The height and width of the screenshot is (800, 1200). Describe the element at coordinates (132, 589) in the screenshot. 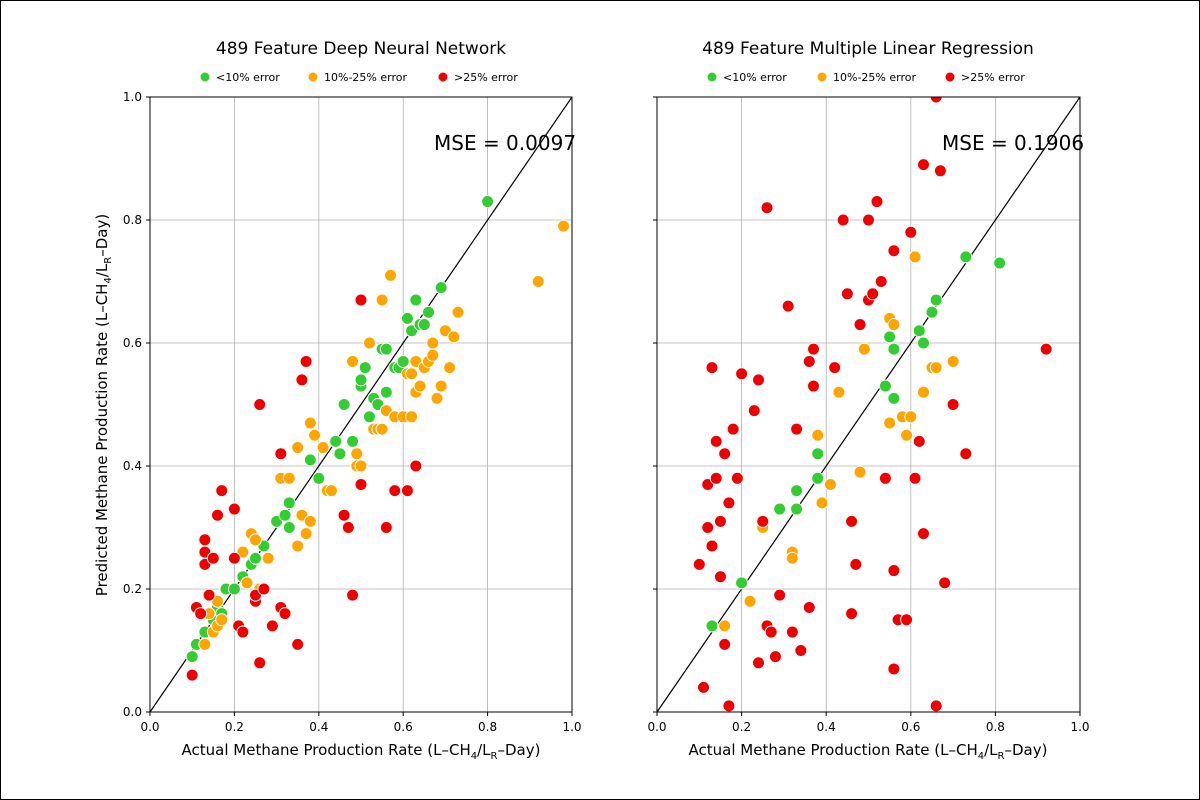

I see `y-tick-label: 0.2` at that location.